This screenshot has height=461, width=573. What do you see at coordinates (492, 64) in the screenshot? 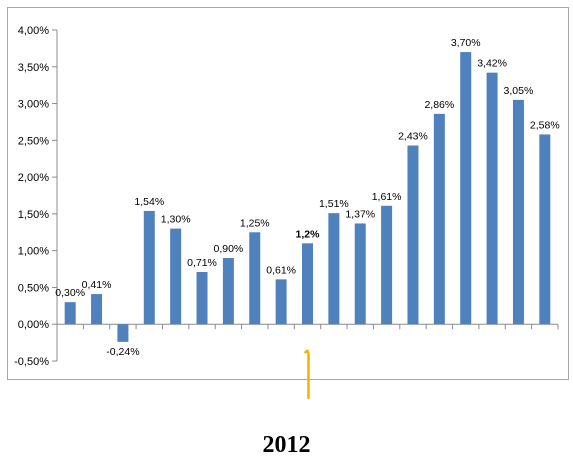
I see `data-label: 3,42%` at bounding box center [492, 64].